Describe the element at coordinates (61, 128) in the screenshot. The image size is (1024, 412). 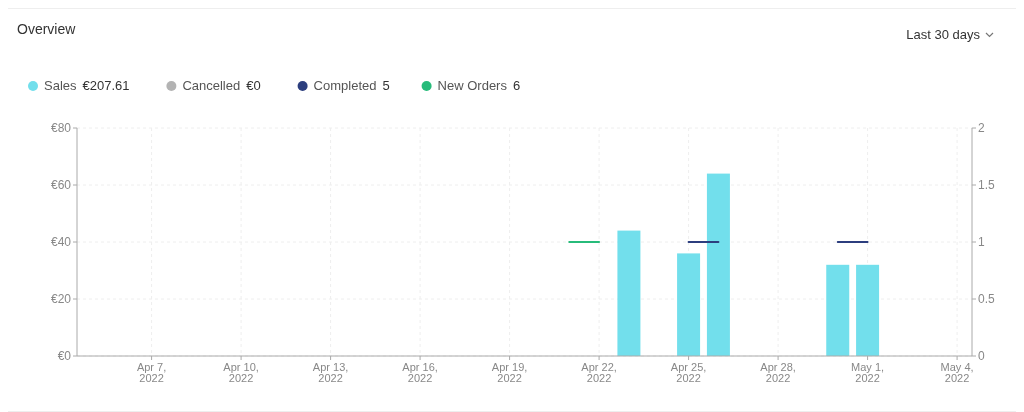
I see `y-tick-label: €80` at that location.